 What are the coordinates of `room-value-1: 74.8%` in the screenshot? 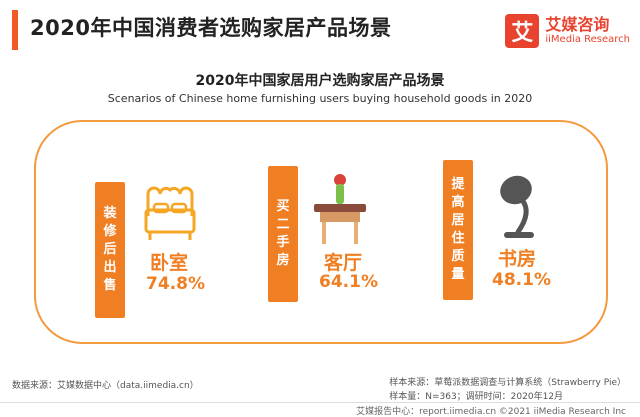 It's located at (175, 284).